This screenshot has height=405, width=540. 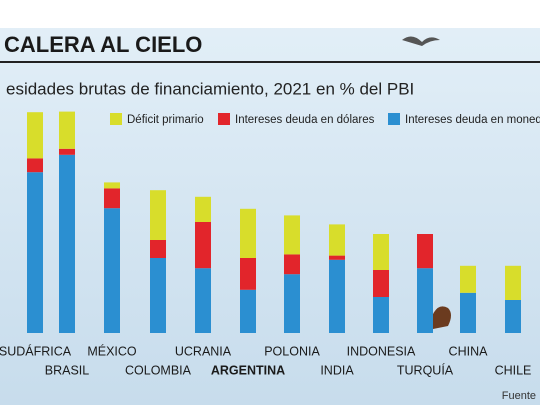 I want to click on chart-title: CALERA AL CIELO, so click(x=103, y=44).